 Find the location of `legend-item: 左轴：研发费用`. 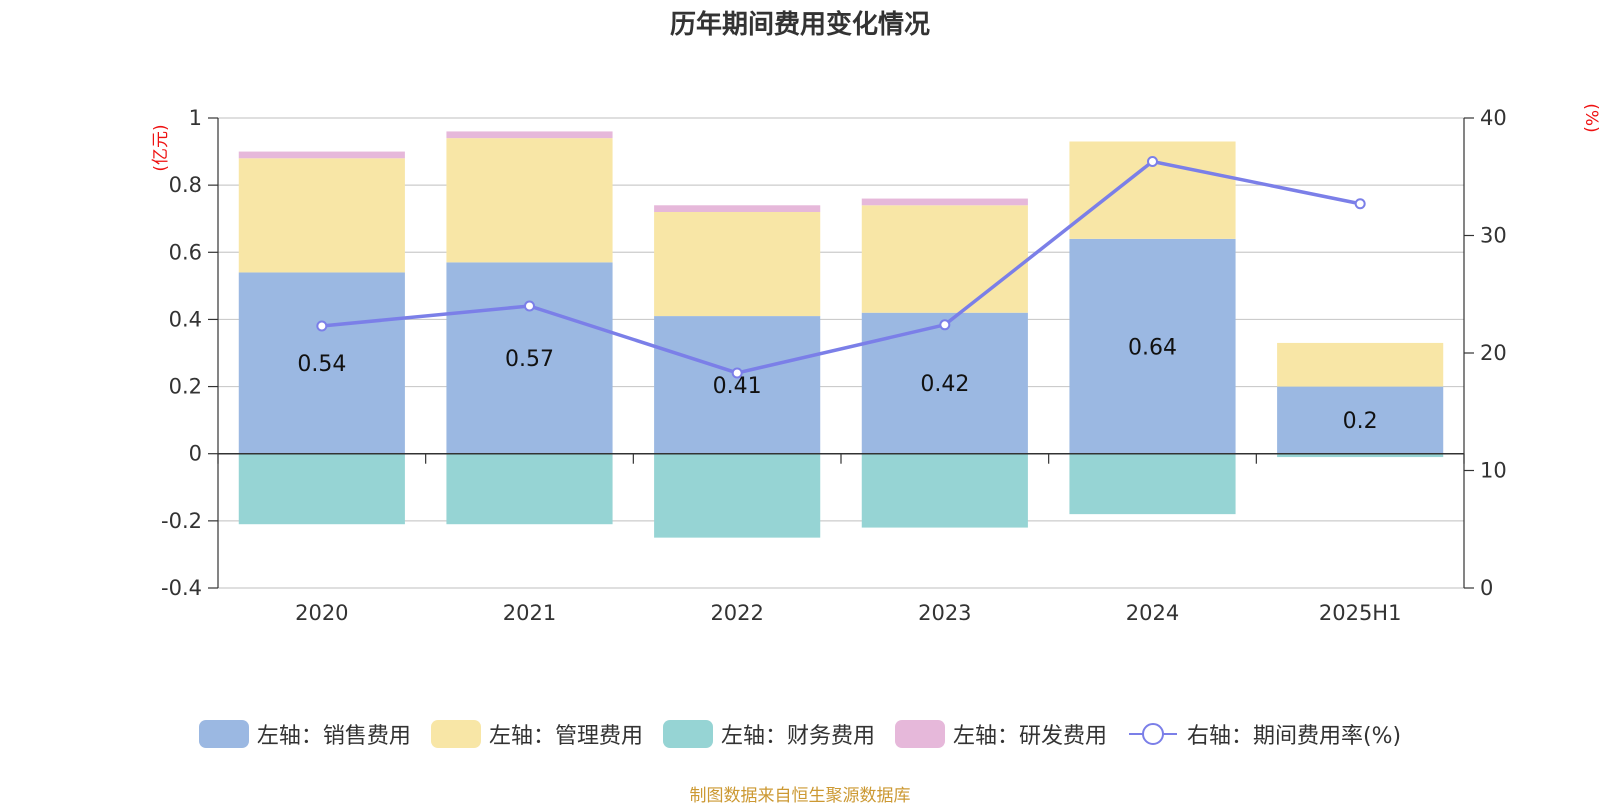

legend-item: 左轴：研发费用 is located at coordinates (1000, 734).